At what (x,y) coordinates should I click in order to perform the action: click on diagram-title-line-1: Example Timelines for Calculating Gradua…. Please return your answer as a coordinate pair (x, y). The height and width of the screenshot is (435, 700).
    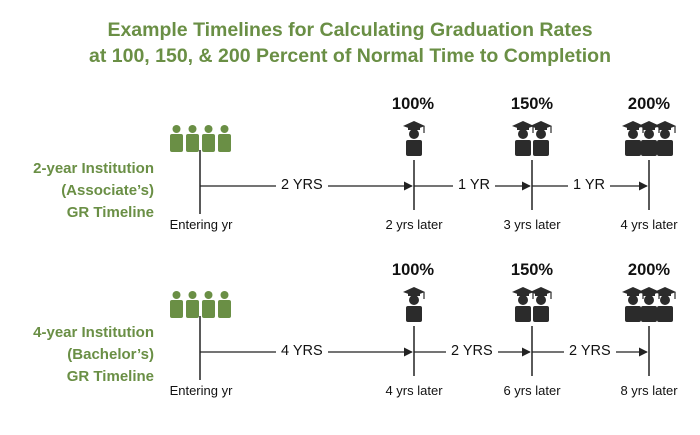
    Looking at the image, I should click on (350, 30).